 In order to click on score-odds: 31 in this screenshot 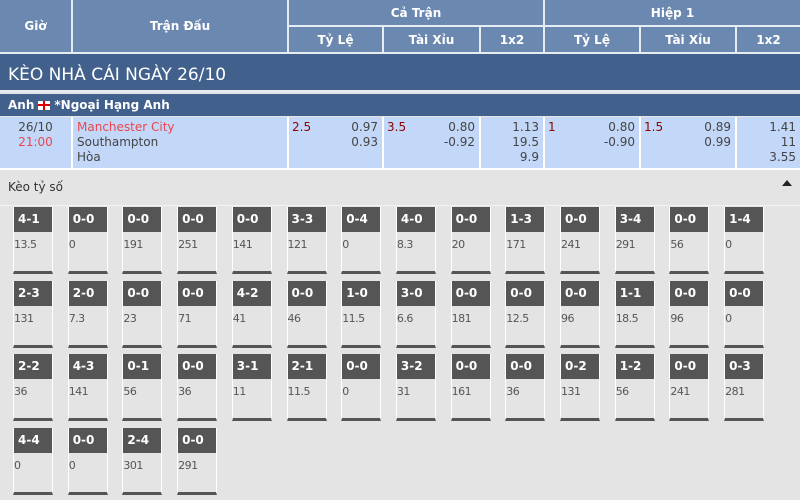, I will do `click(403, 392)`.